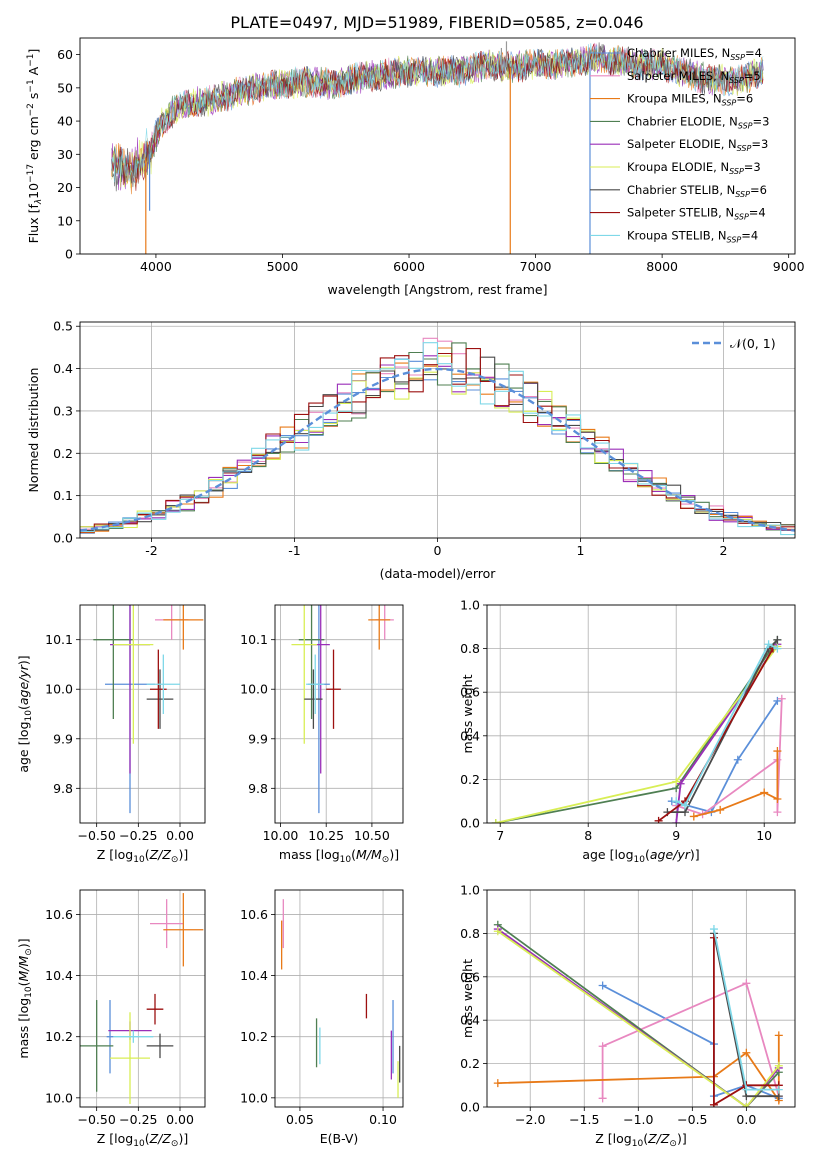  I want to click on x-tick-label: −1.5, so click(584, 1119).